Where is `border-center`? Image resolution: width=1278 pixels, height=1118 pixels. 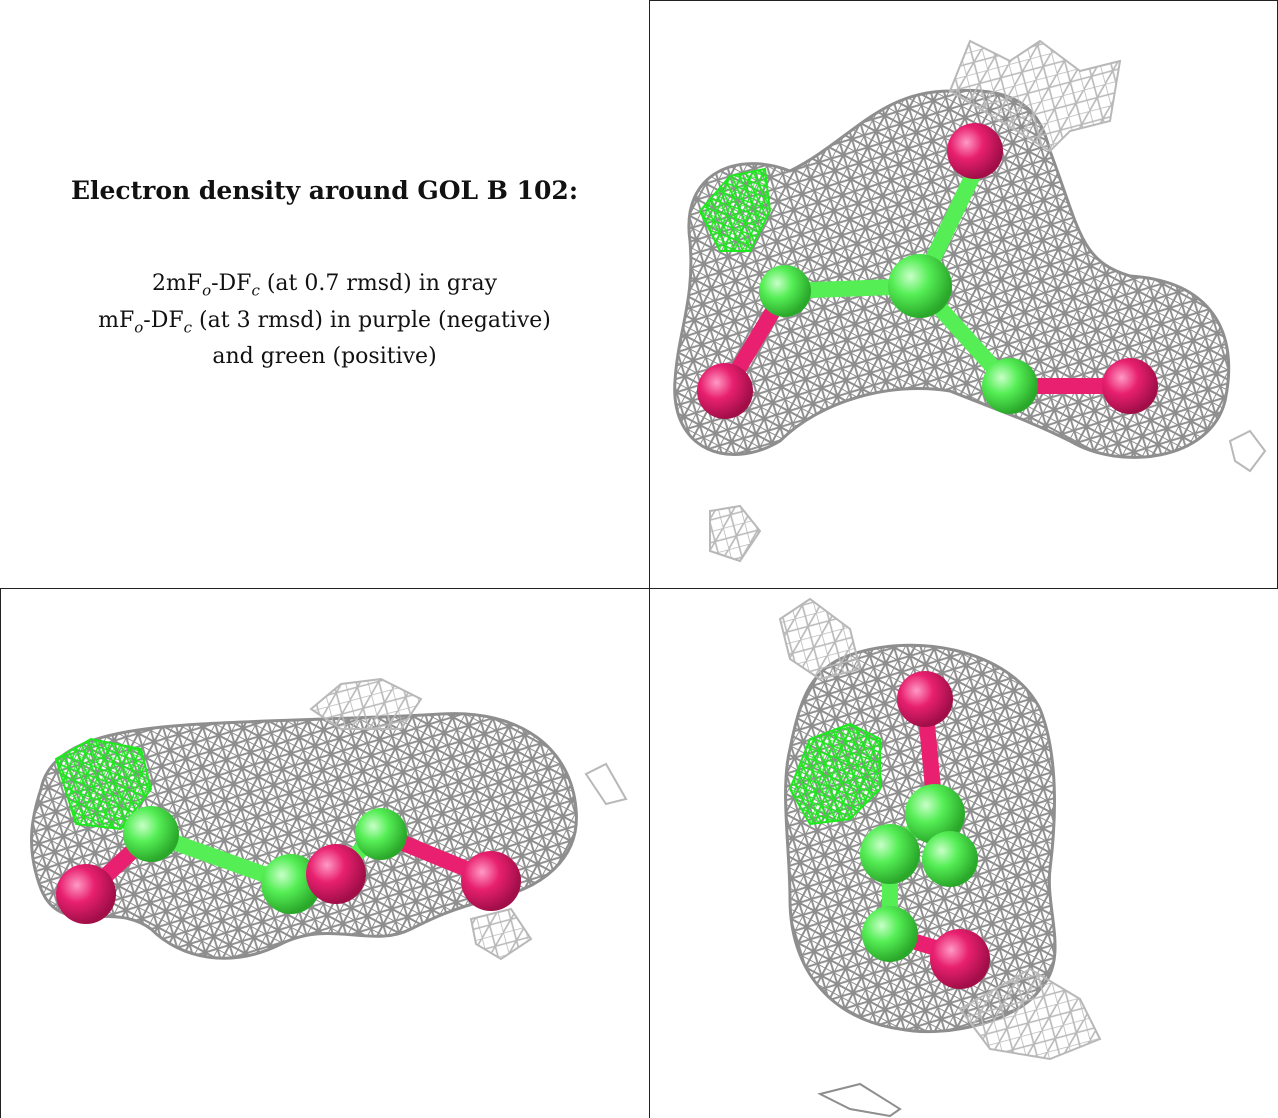 border-center is located at coordinates (649, 559).